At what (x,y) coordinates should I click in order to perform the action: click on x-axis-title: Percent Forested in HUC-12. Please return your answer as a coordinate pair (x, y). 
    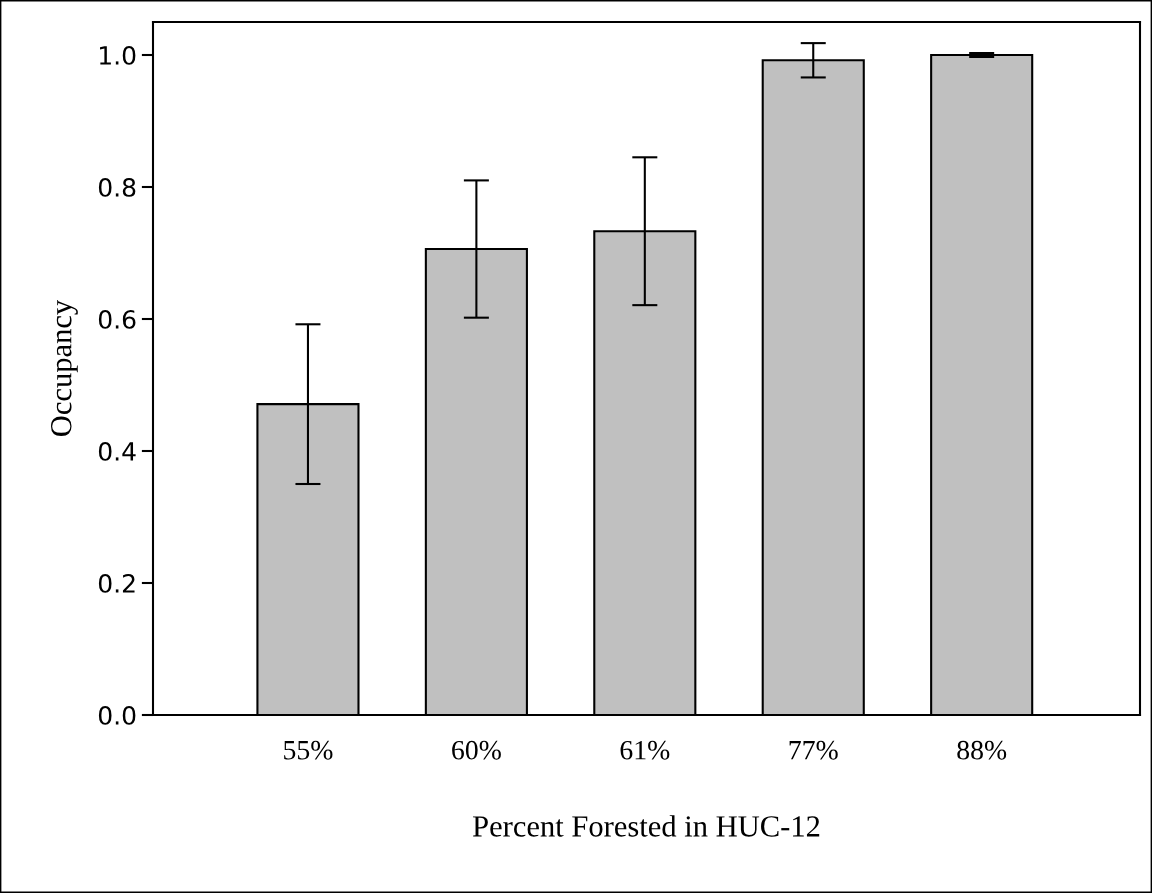
    Looking at the image, I should click on (646, 826).